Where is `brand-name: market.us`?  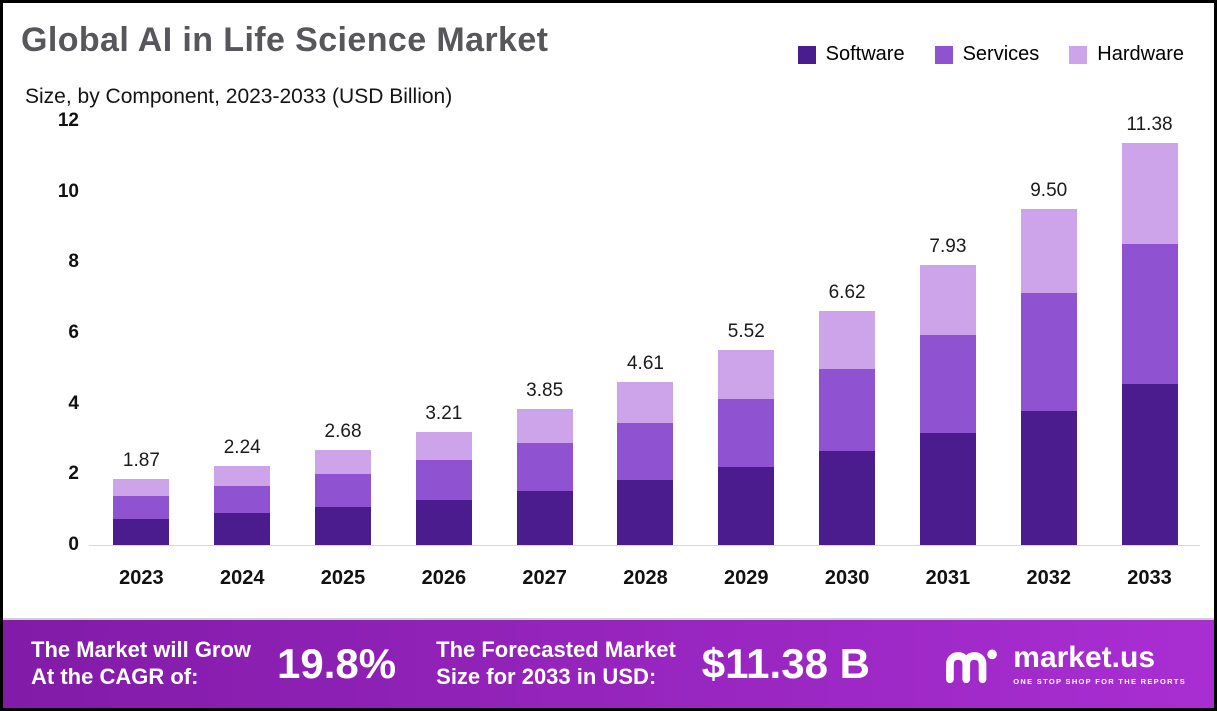
brand-name: market.us is located at coordinates (1084, 657).